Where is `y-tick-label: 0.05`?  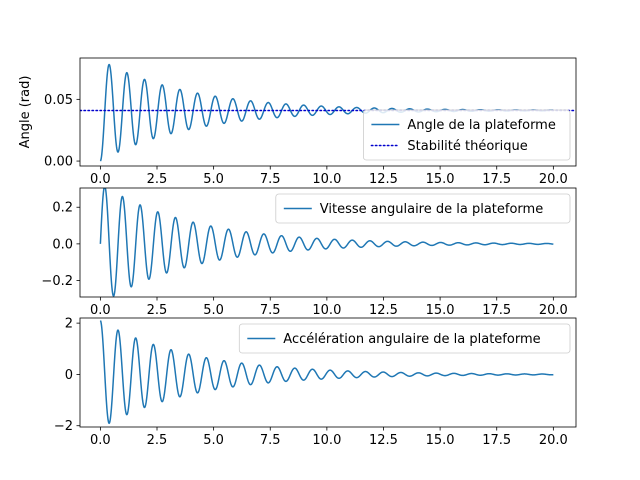 y-tick-label: 0.05 is located at coordinates (58, 100).